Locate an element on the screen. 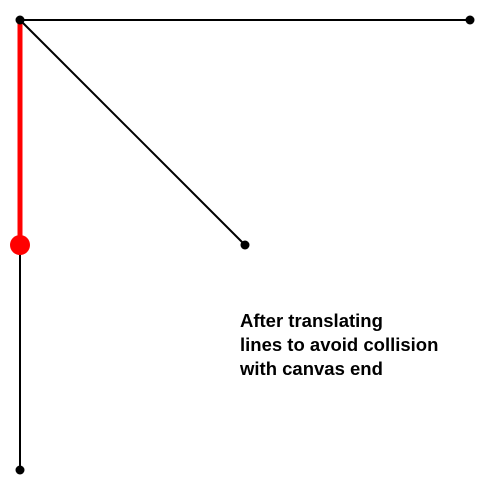 Image resolution: width=496 pixels, height=499 pixels. top-right-point is located at coordinates (470, 20).